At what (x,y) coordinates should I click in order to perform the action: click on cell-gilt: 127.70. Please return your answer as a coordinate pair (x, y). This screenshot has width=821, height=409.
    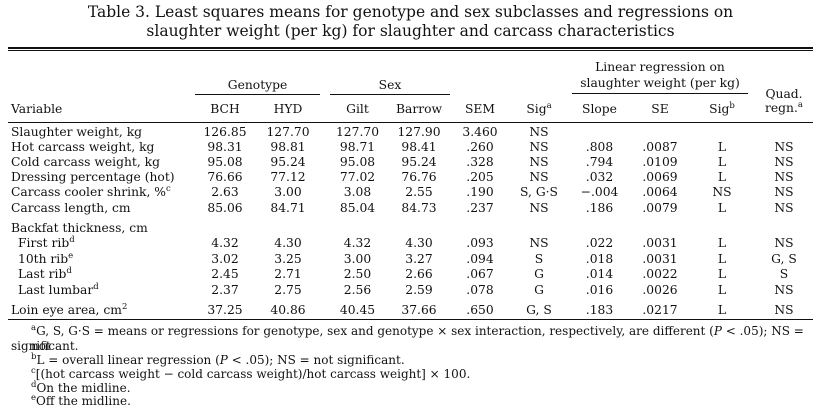
    Looking at the image, I should click on (357, 132).